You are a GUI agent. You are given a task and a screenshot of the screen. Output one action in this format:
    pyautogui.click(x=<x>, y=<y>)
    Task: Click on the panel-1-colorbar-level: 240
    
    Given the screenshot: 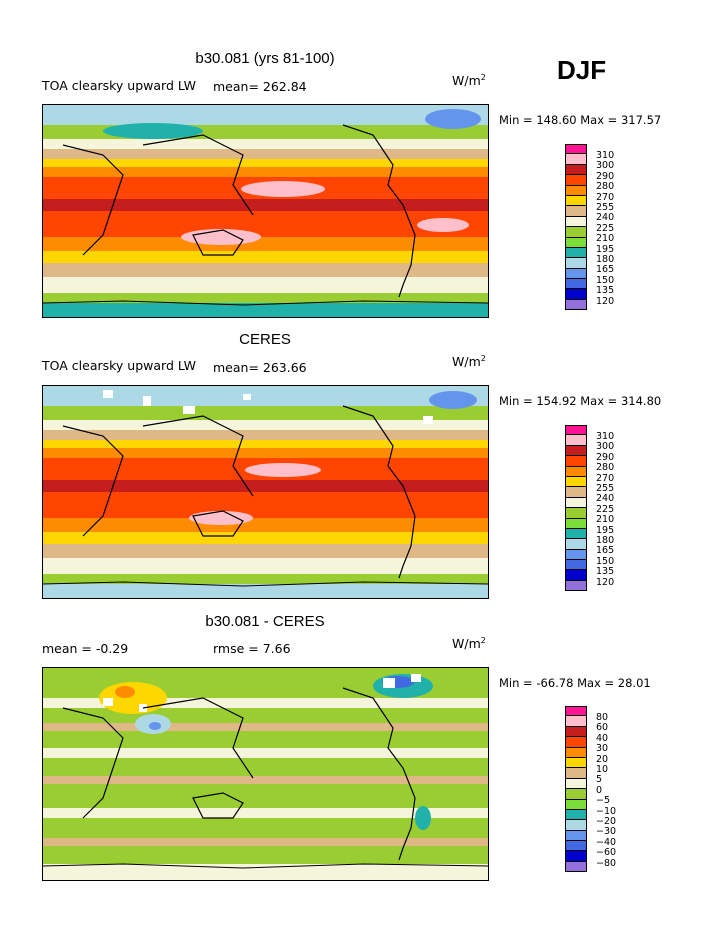 What is the action you would take?
    pyautogui.click(x=605, y=218)
    